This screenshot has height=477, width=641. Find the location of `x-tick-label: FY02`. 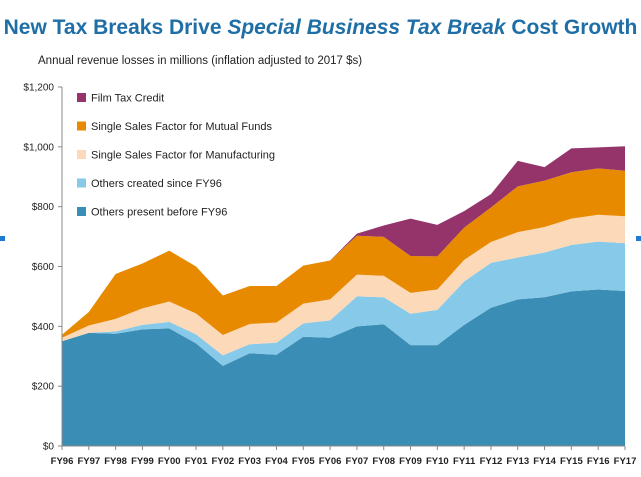

x-tick-label: FY02 is located at coordinates (222, 461).